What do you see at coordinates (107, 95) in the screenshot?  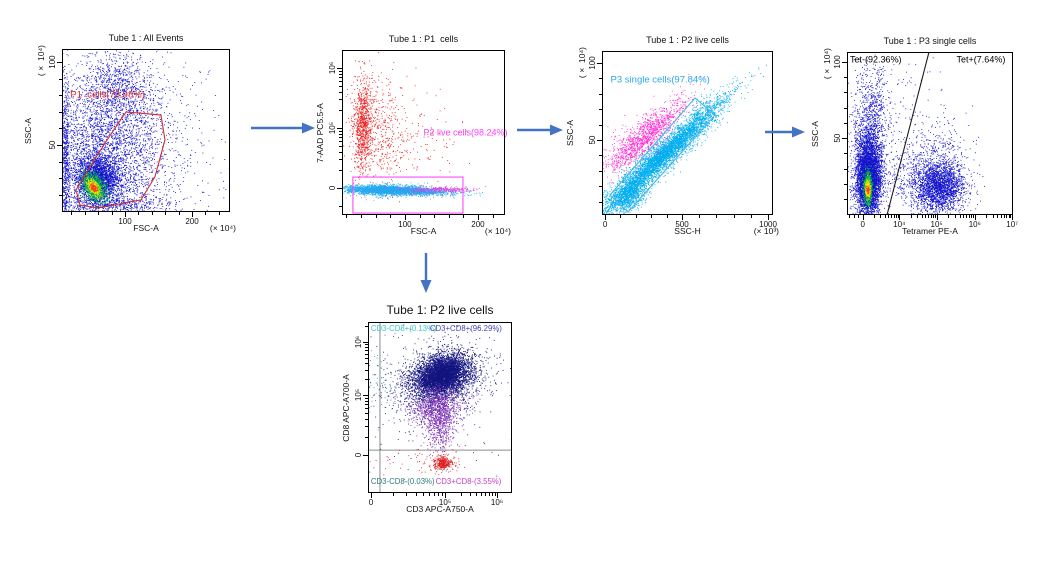 I see `region-label-1: P1 cells(79.98%)` at bounding box center [107, 95].